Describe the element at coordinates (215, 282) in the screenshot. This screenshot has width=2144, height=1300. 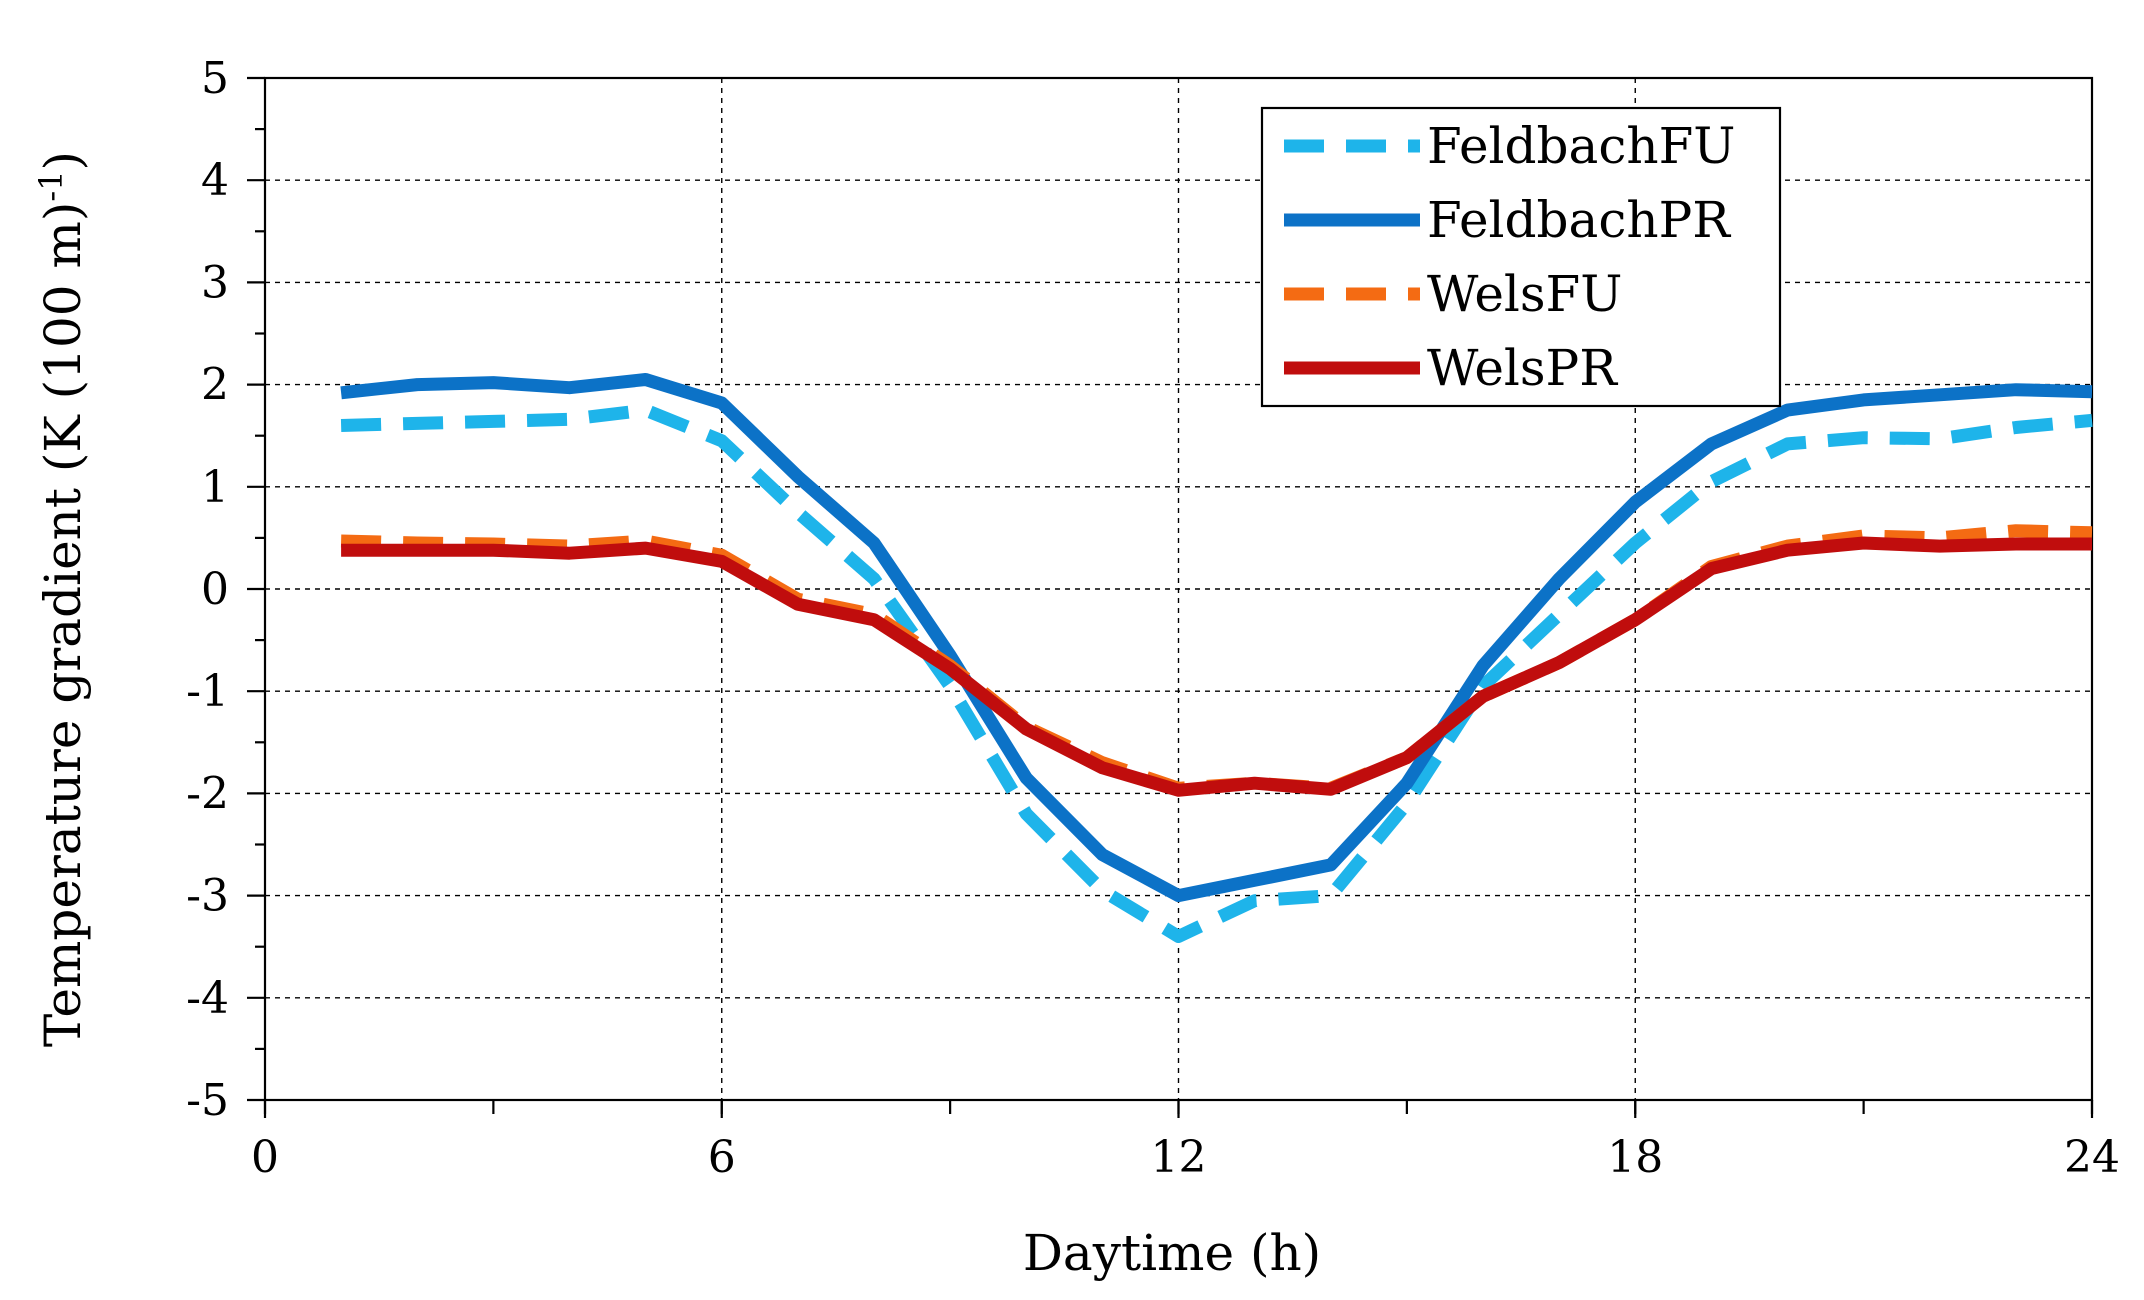
I see `y-tick-label: 3` at that location.